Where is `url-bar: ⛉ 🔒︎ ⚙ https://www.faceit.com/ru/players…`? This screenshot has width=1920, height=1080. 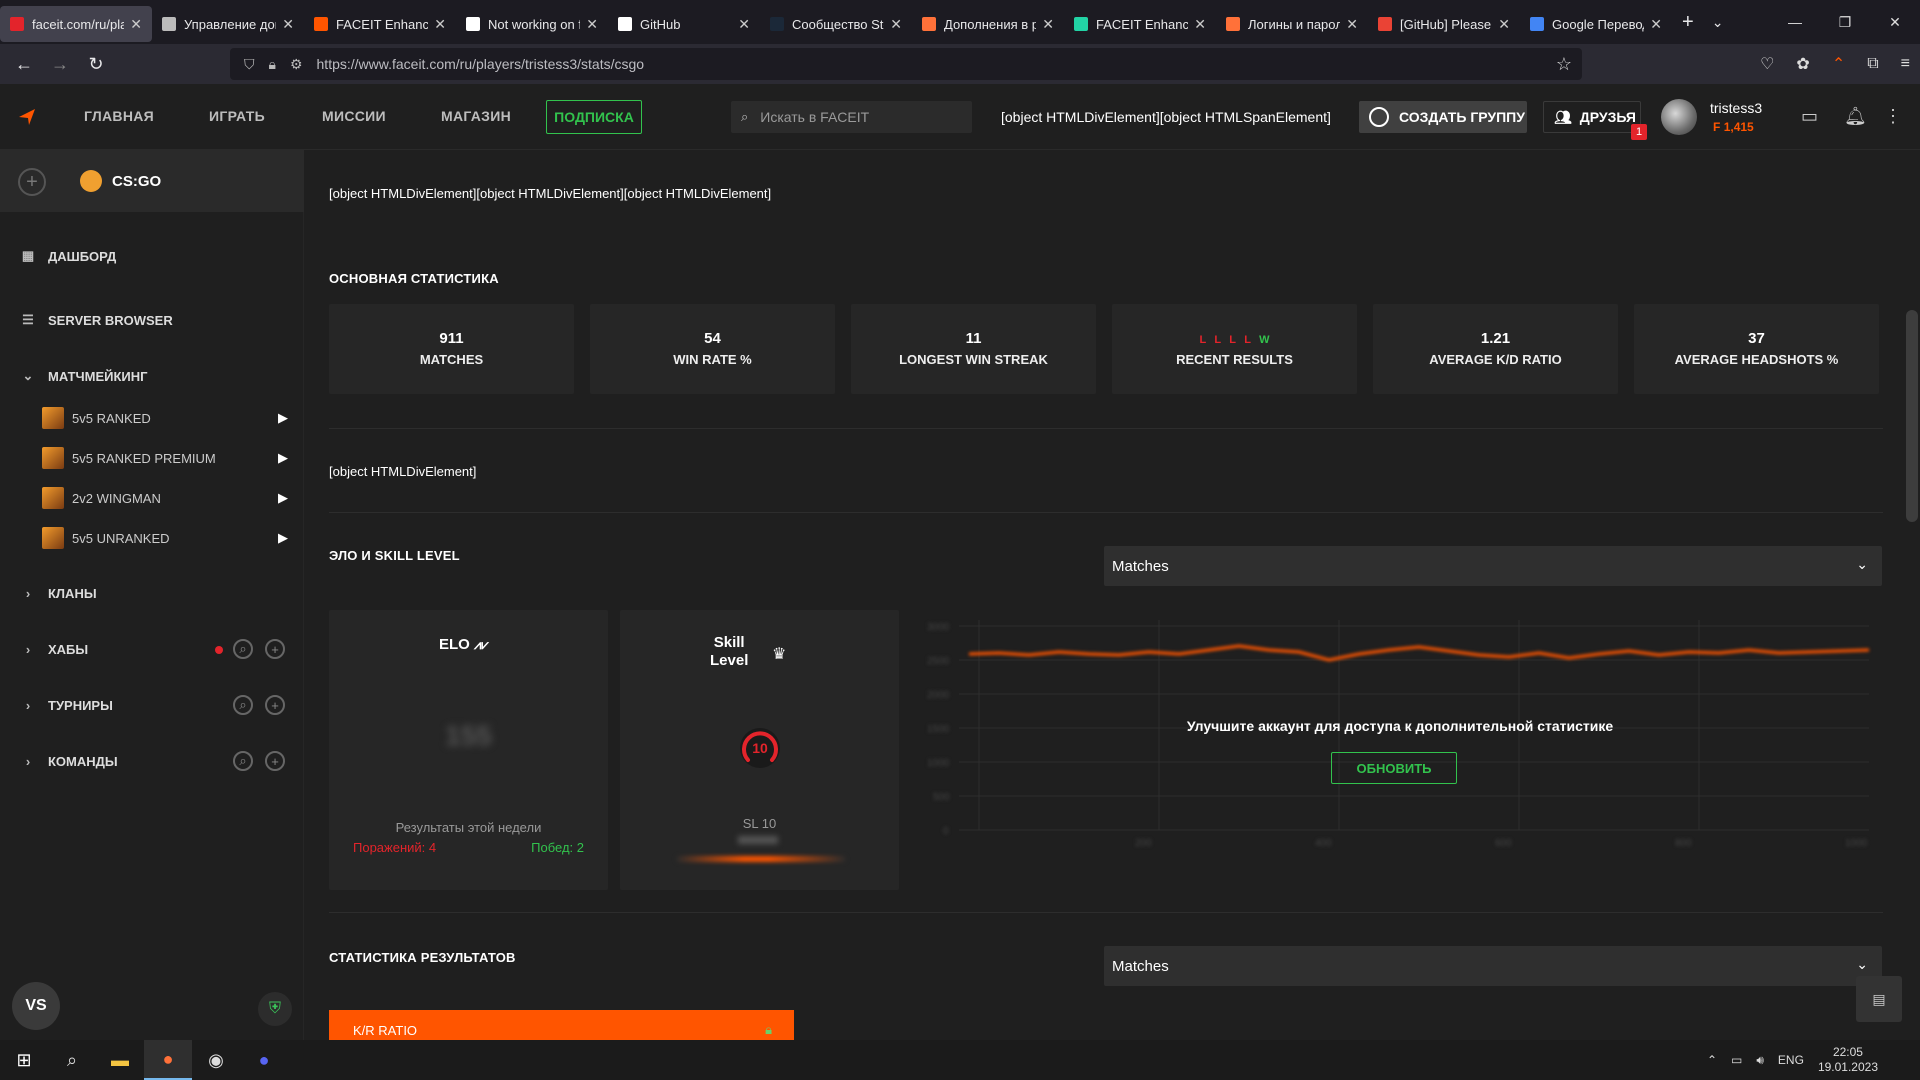 url-bar: ⛉ 🔒︎ ⚙ https://www.faceit.com/ru/players… is located at coordinates (906, 64).